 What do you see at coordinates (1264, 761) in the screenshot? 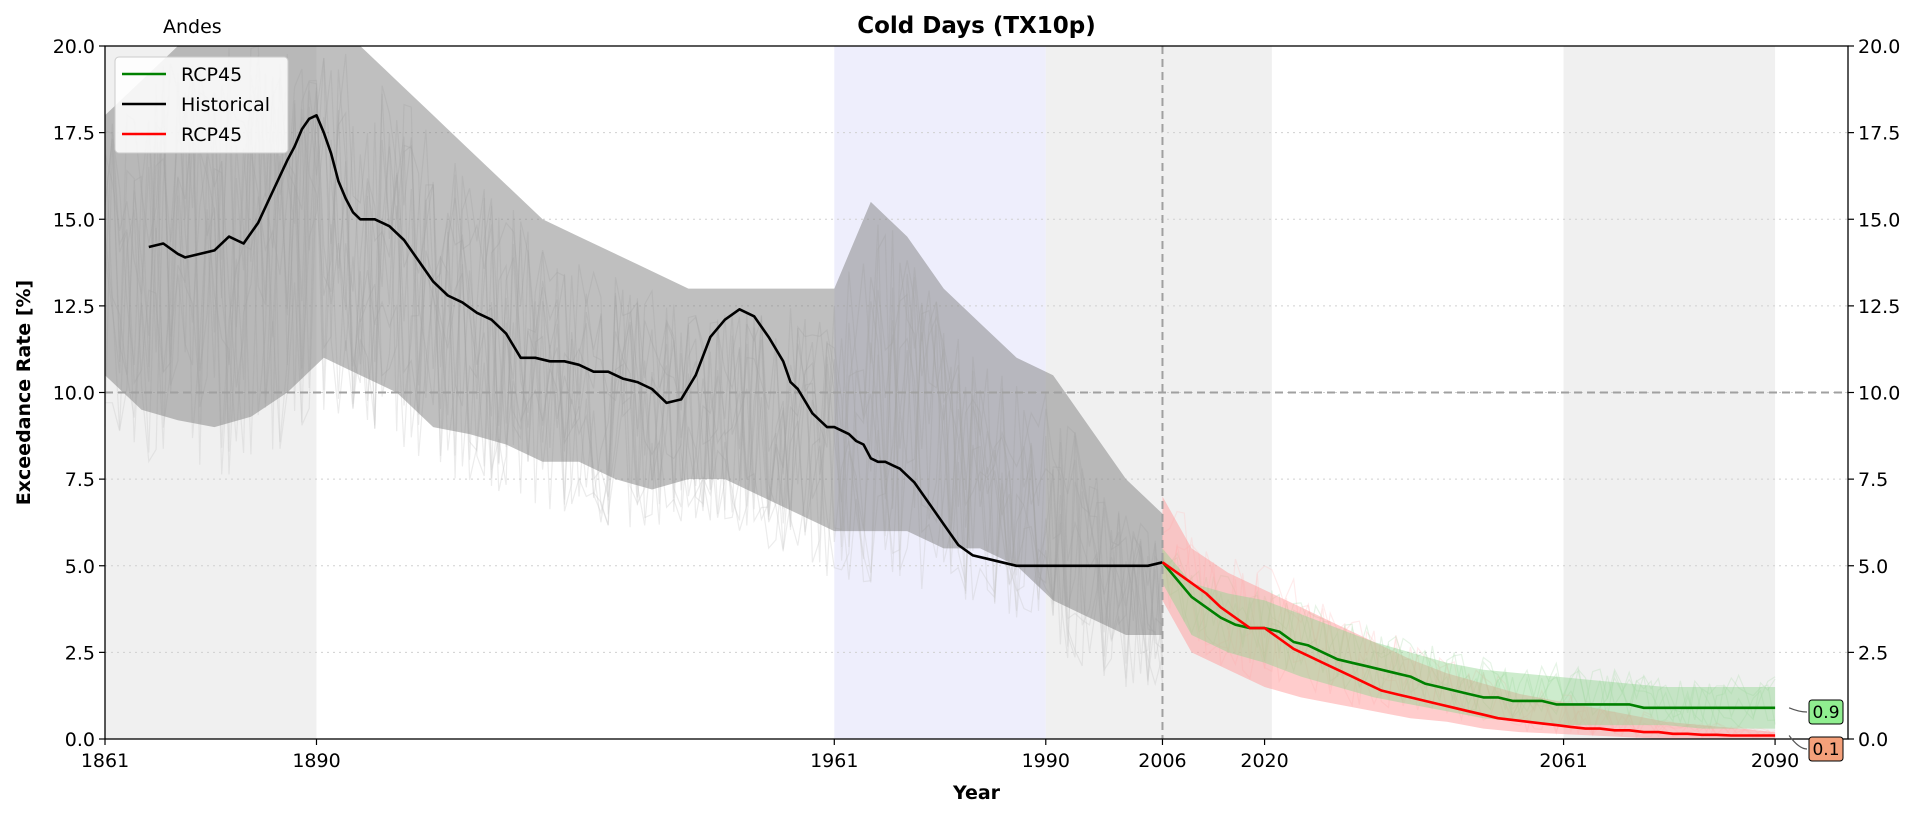
I see `x-tick-label-5: 2020` at bounding box center [1264, 761].